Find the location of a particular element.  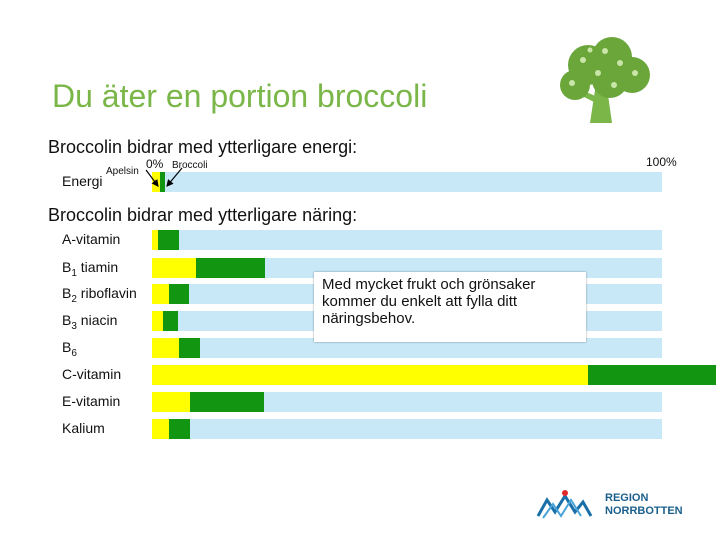

zero-percent-label: 0% is located at coordinates (155, 164).